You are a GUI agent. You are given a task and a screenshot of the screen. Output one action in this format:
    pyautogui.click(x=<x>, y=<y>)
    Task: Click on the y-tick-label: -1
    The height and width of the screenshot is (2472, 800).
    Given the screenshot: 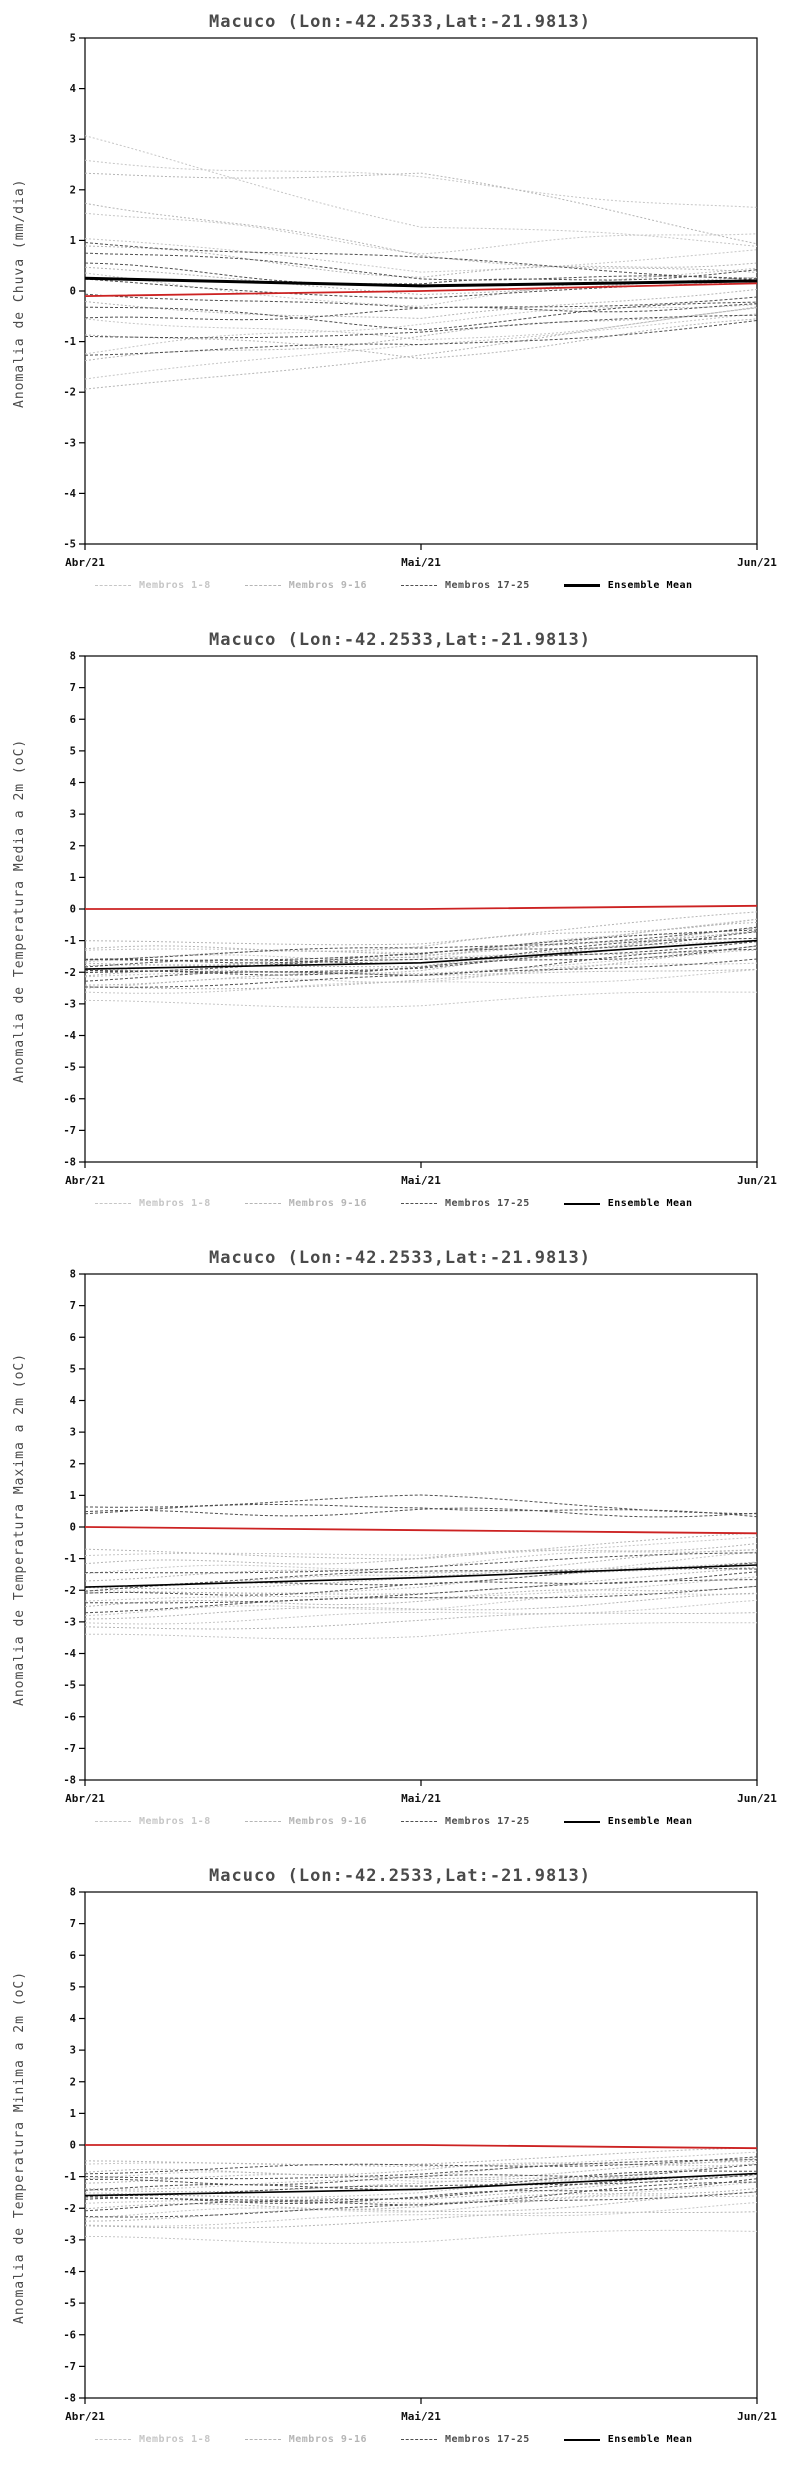 What is the action you would take?
    pyautogui.click(x=69, y=2177)
    